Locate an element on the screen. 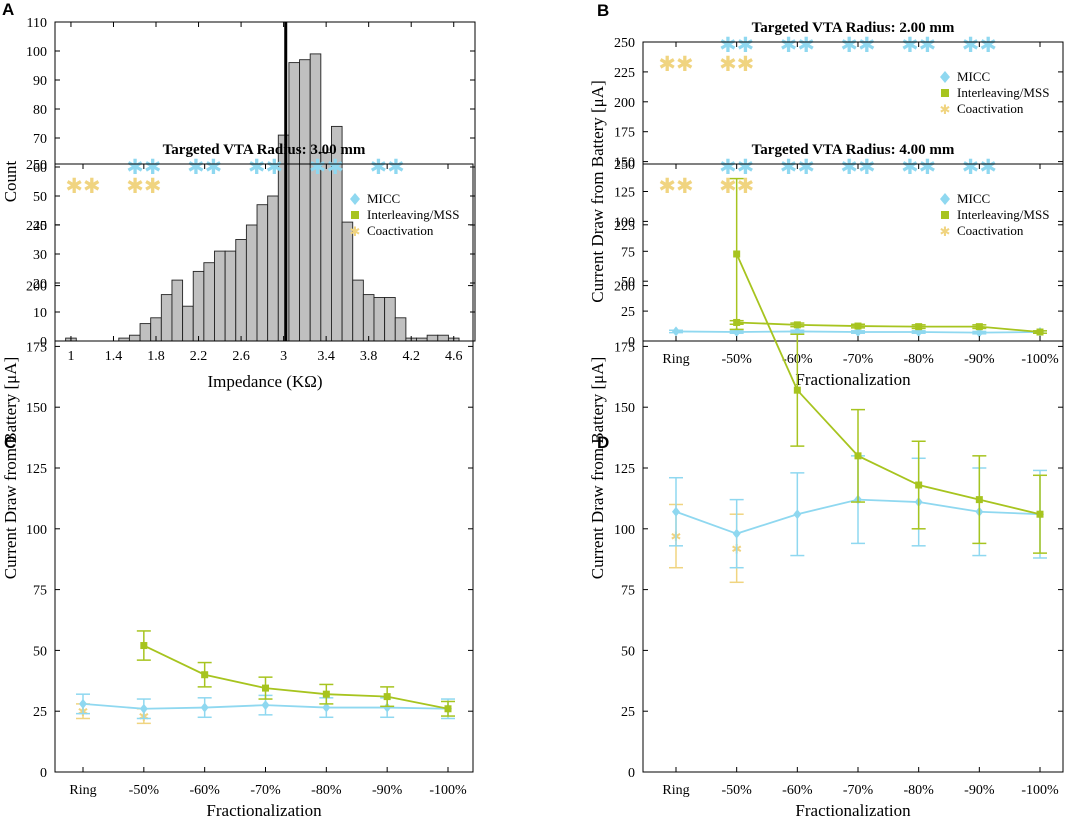 This screenshot has width=1074, height=818. y-tick-label: 80 is located at coordinates (40, 110).